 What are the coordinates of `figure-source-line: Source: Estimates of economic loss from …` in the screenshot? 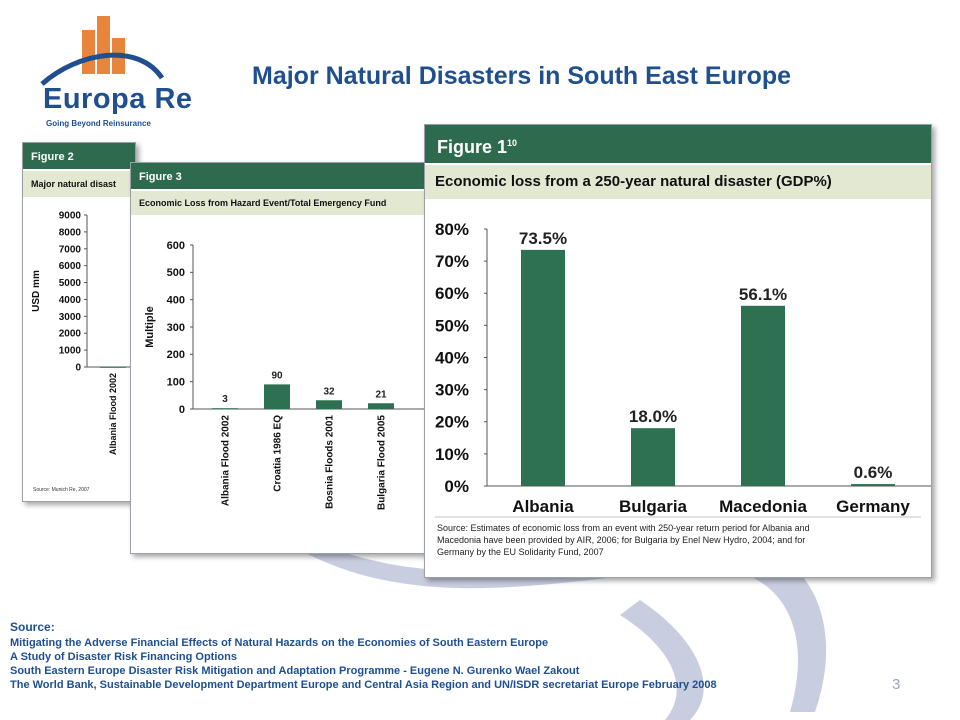 It's located at (623, 528).